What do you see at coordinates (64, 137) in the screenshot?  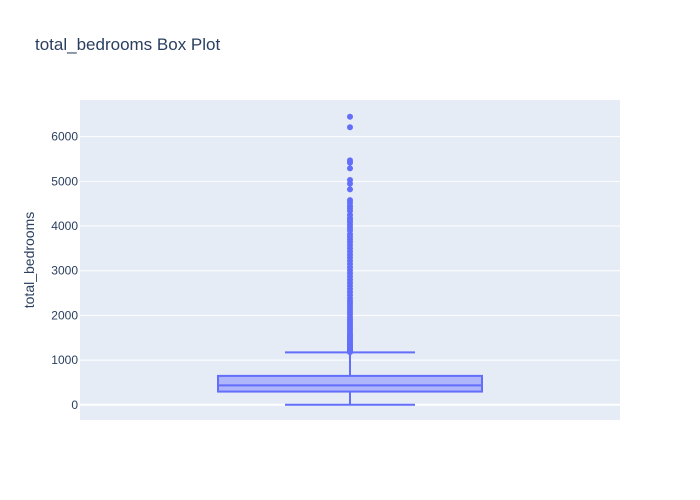 I see `y-tick-label: 6000` at bounding box center [64, 137].